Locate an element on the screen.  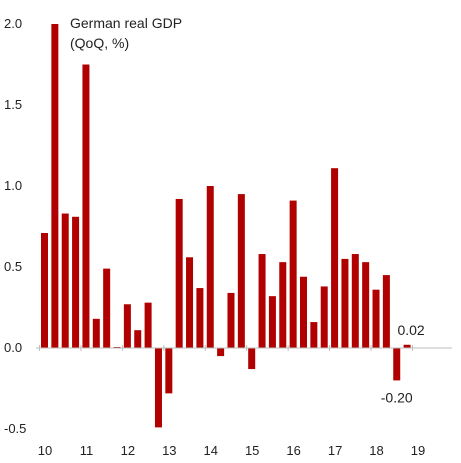
x-tick-label: 15 is located at coordinates (252, 450).